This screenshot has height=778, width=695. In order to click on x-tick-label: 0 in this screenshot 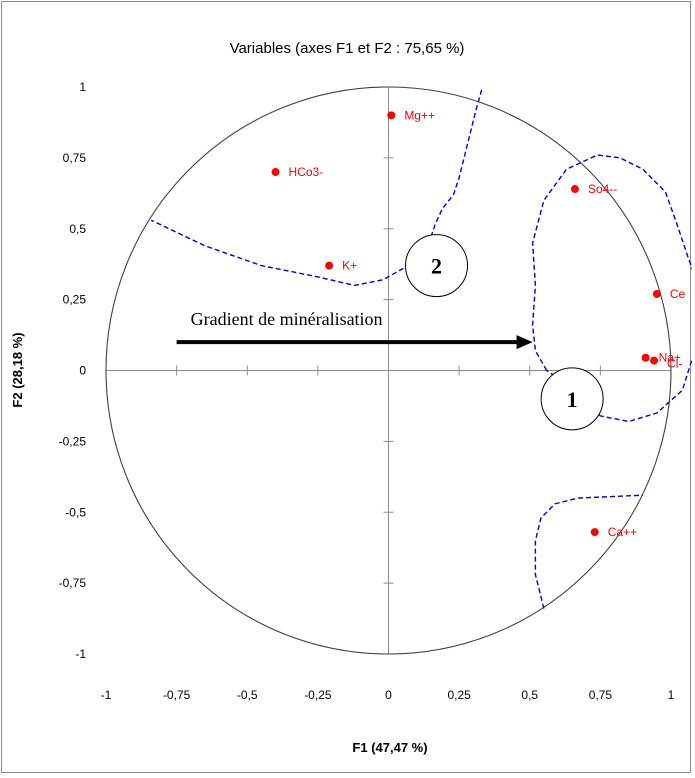, I will do `click(388, 695)`.